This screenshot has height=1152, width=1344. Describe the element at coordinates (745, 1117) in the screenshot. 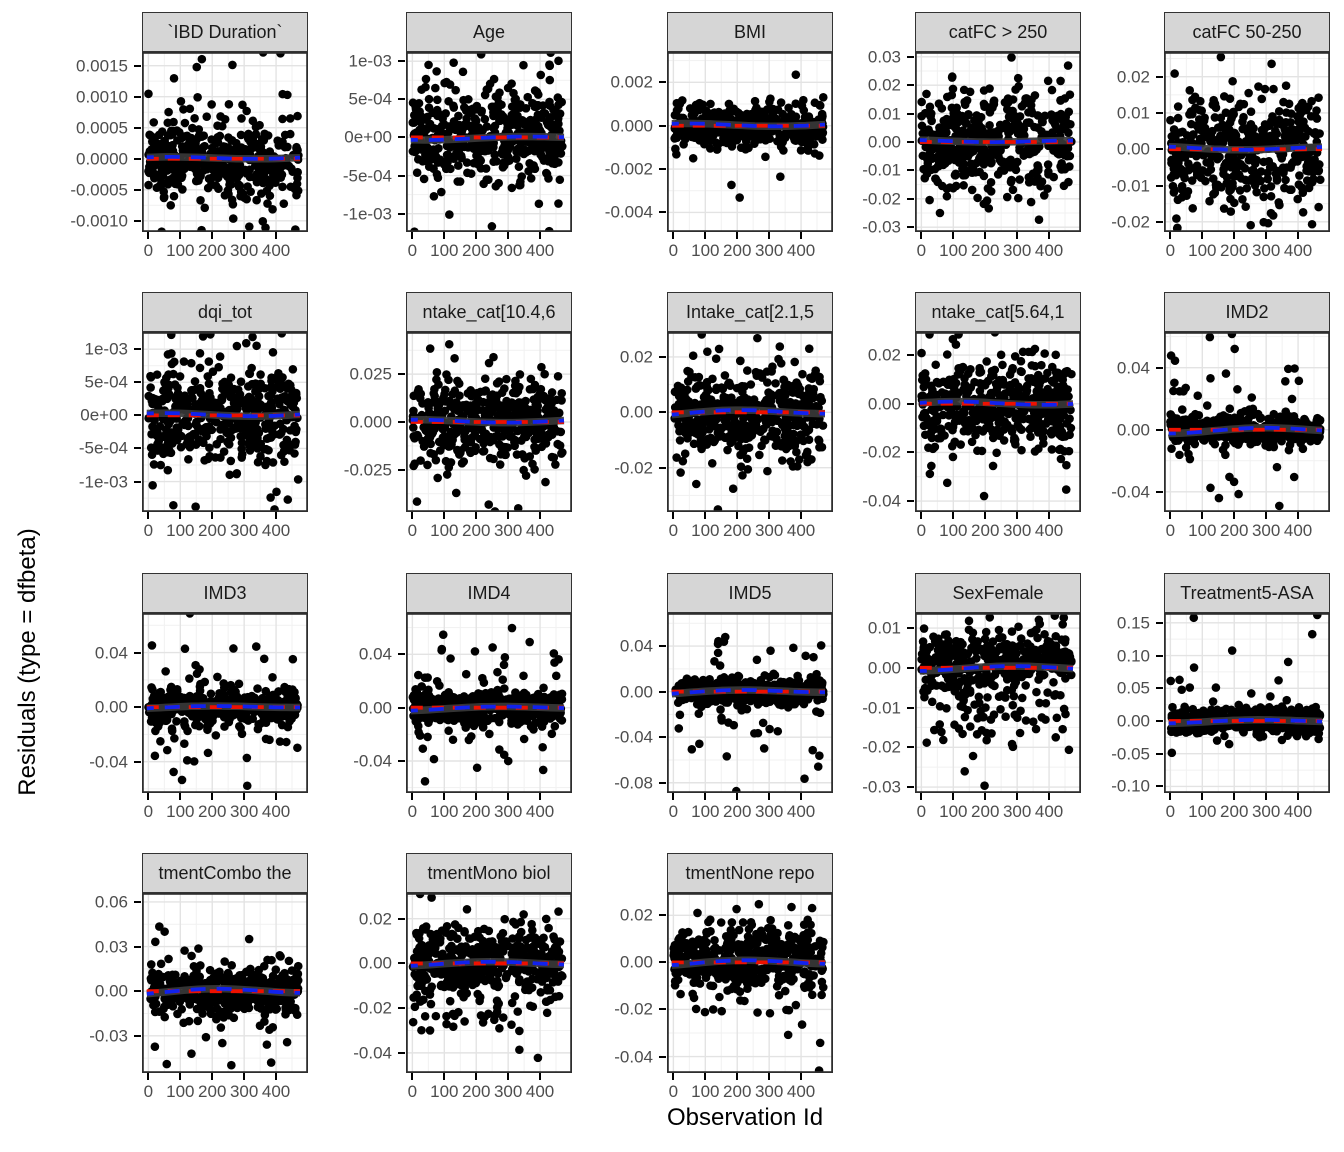

I see `x-axis-title: Observation Id` at that location.